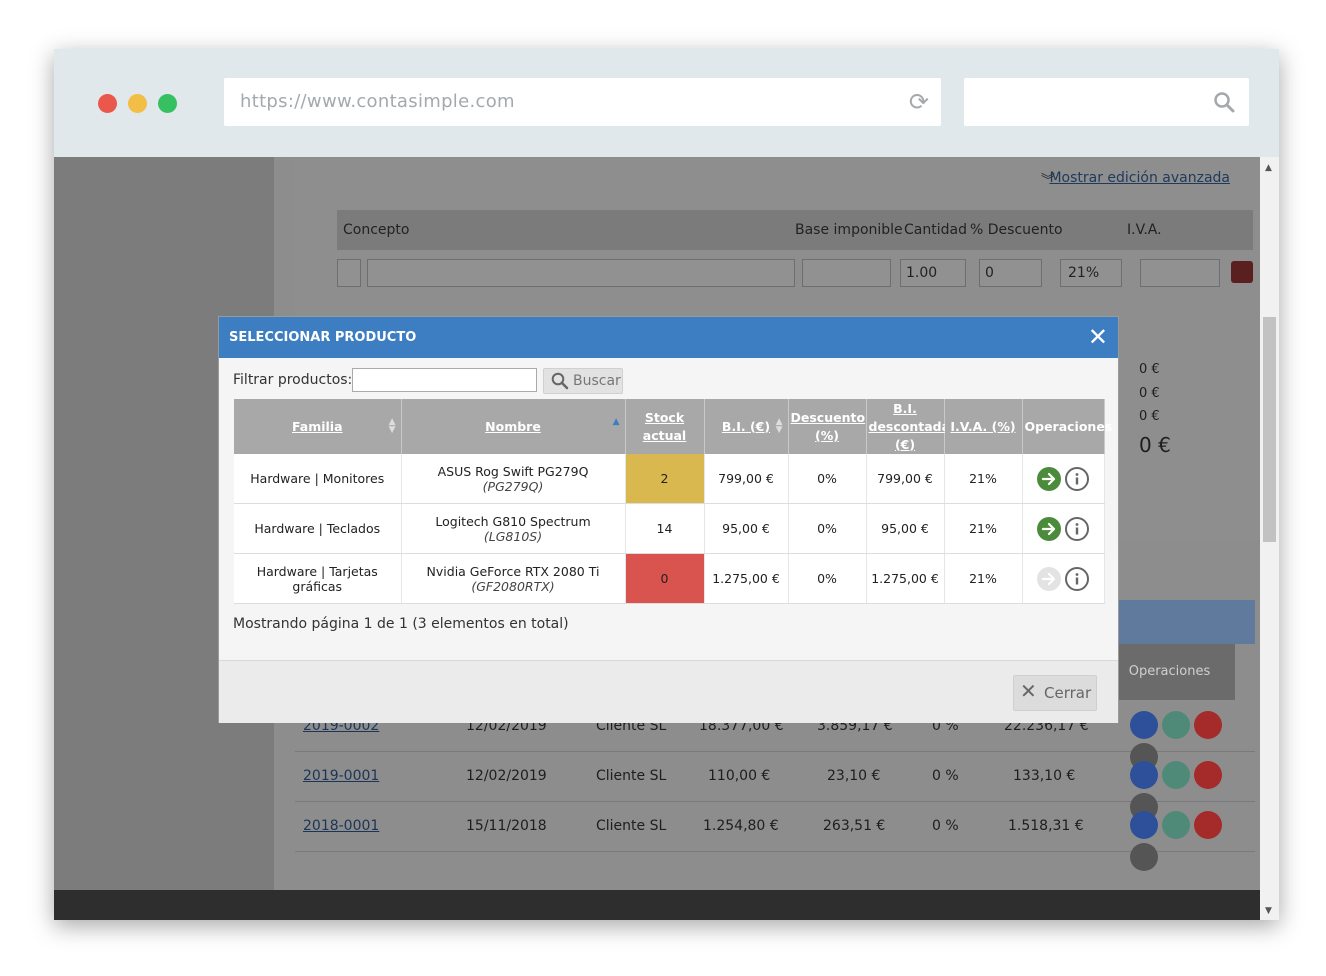 The height and width of the screenshot is (976, 1326). Describe the element at coordinates (779, 426) in the screenshot. I see `sort-icon: ▲ ▼` at that location.